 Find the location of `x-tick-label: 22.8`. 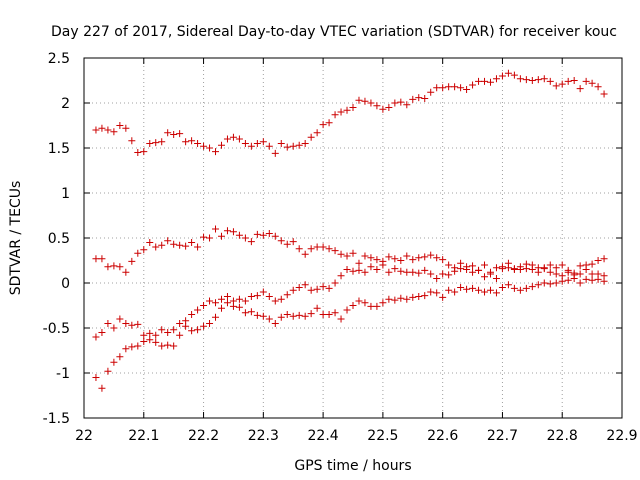

x-tick-label: 22.8 is located at coordinates (562, 436).